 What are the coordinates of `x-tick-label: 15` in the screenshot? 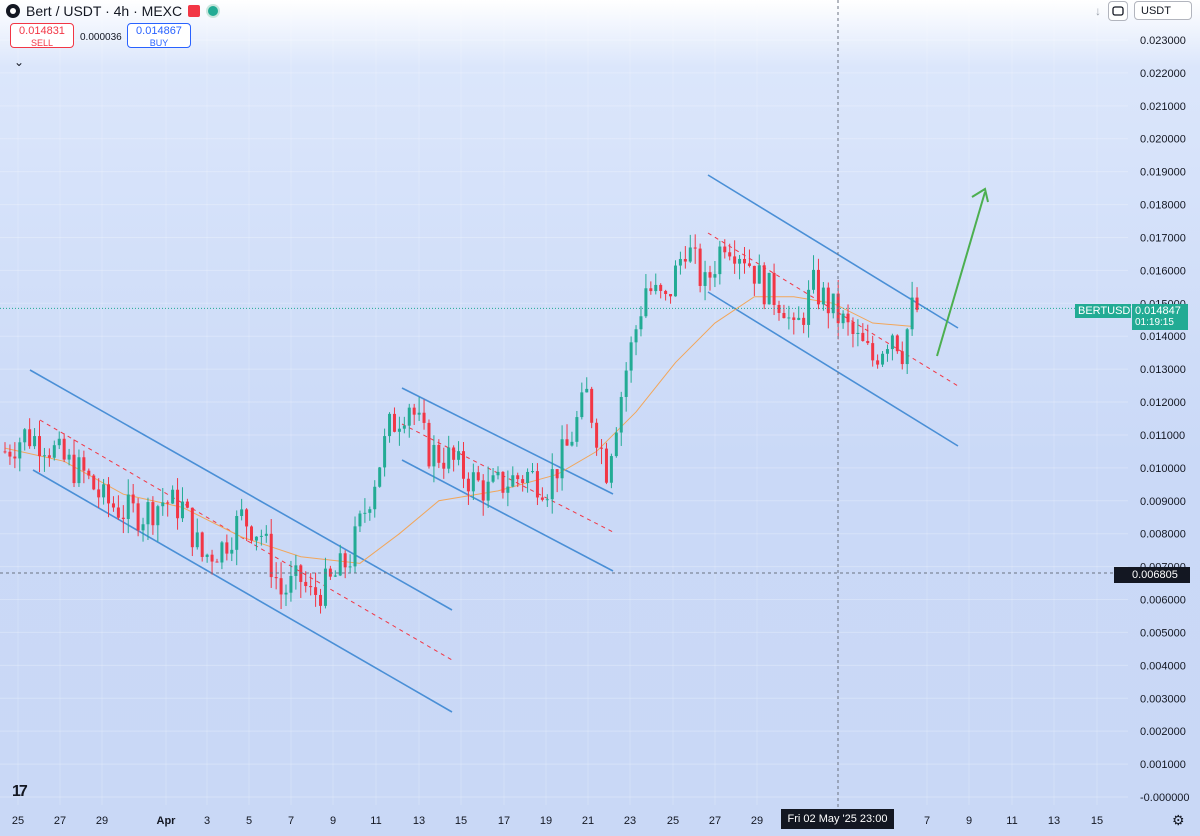 It's located at (1097, 821).